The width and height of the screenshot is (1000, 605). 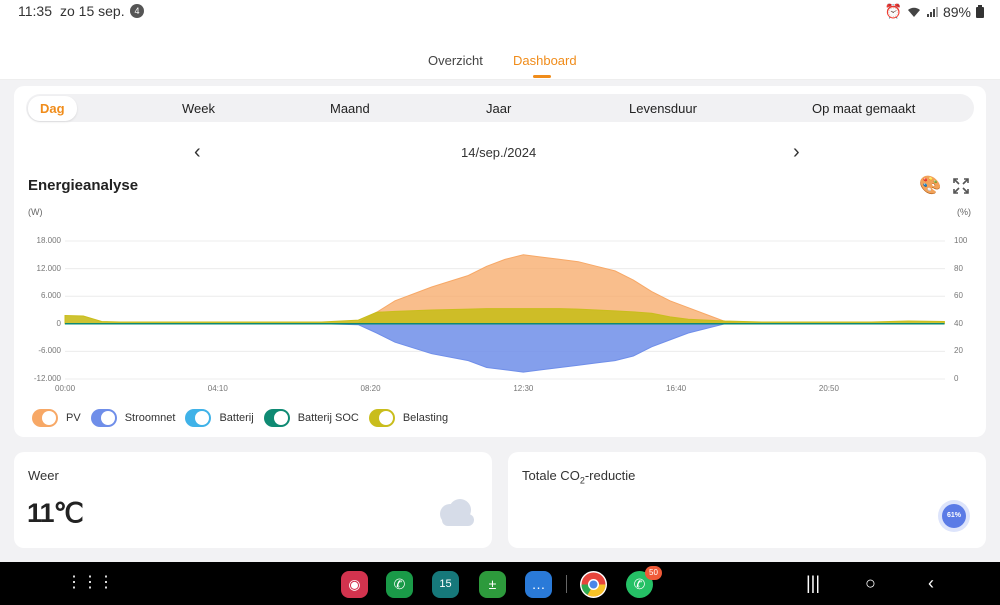 I want to click on x-tick-label: 00:00, so click(x=65, y=388).